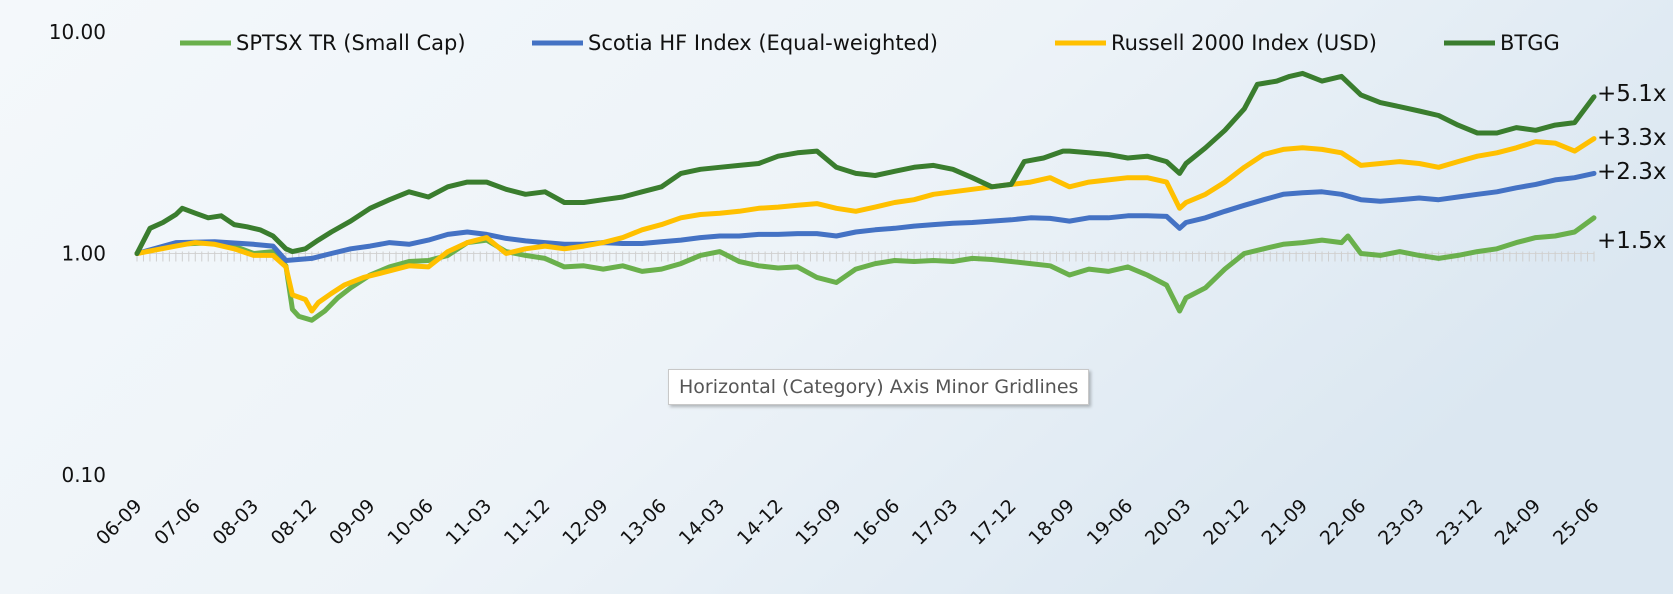 This screenshot has width=1673, height=594. Describe the element at coordinates (1631, 138) in the screenshot. I see `series-end-label: +3.3x` at that location.